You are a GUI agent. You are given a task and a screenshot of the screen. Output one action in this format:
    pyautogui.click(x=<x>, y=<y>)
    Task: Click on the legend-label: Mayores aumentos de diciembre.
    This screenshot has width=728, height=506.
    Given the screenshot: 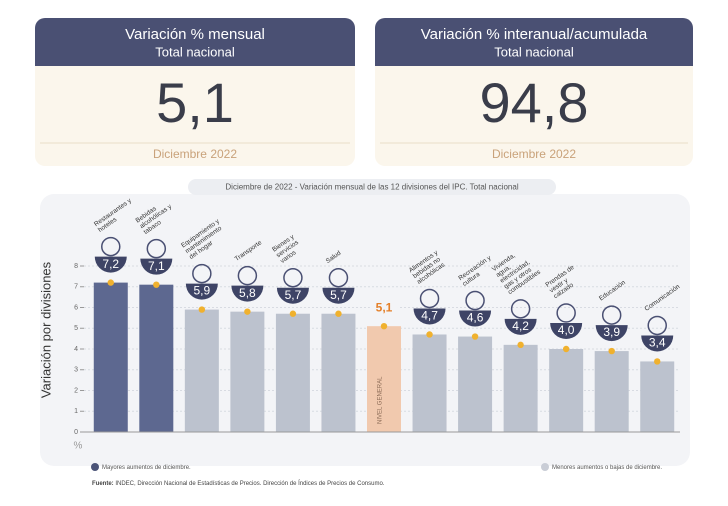 What is the action you would take?
    pyautogui.click(x=146, y=468)
    